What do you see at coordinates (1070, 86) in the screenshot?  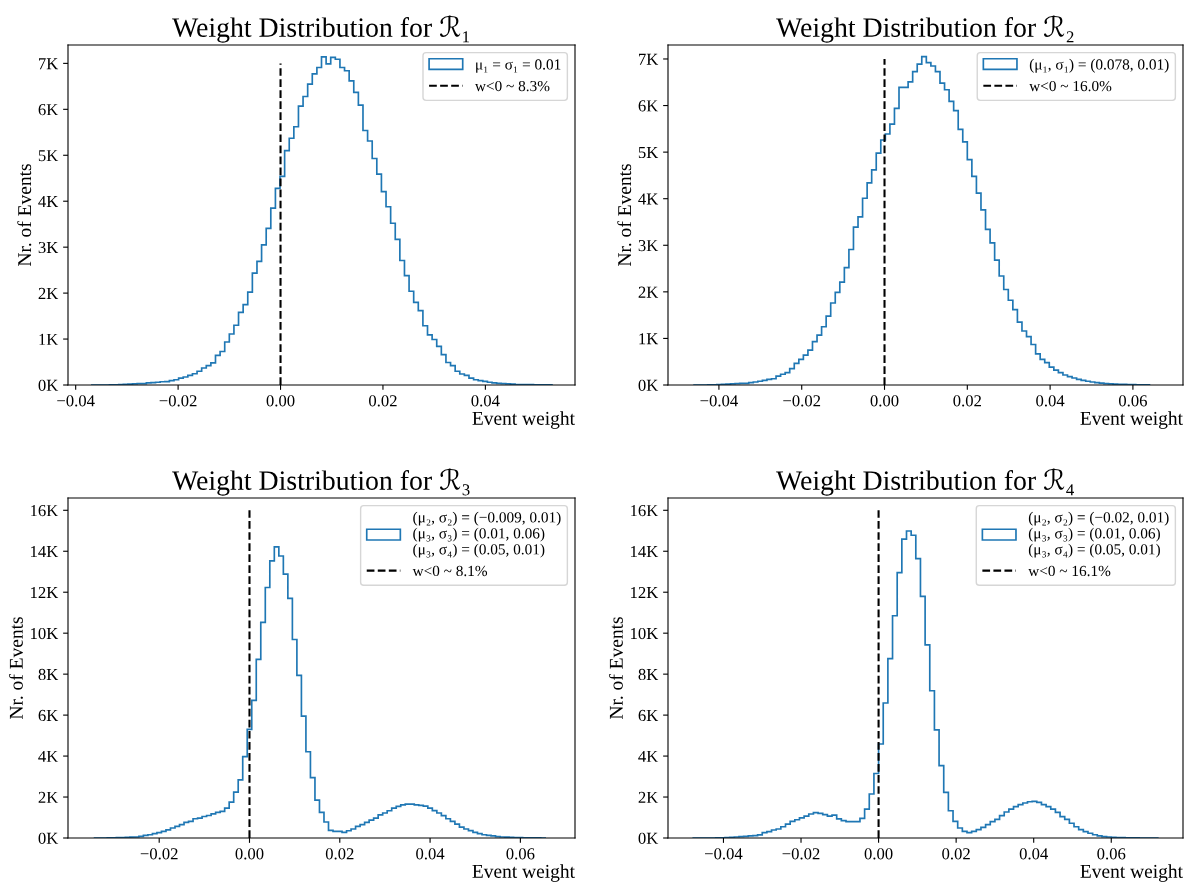 I see `ref-line-label: w<0 ~ 16.0%` at bounding box center [1070, 86].